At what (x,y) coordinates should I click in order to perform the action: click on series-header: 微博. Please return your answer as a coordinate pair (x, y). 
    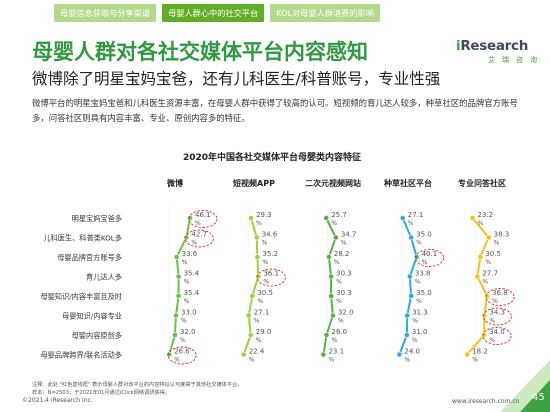
    Looking at the image, I should click on (174, 183).